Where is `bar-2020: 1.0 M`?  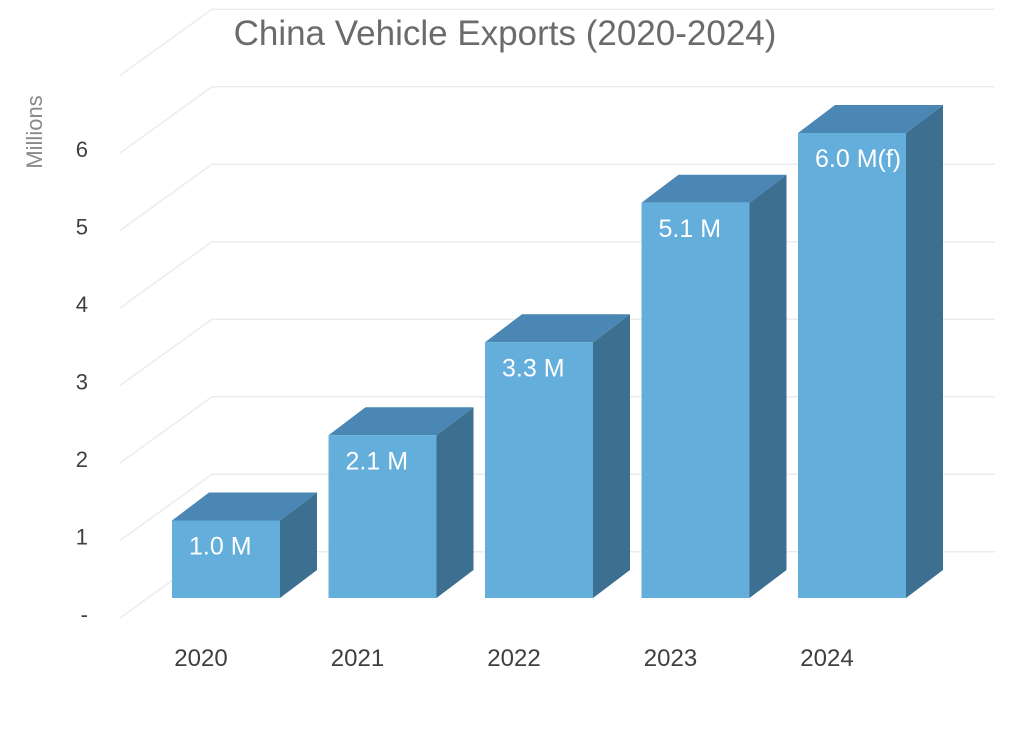
bar-2020: 1.0 M is located at coordinates (244, 545).